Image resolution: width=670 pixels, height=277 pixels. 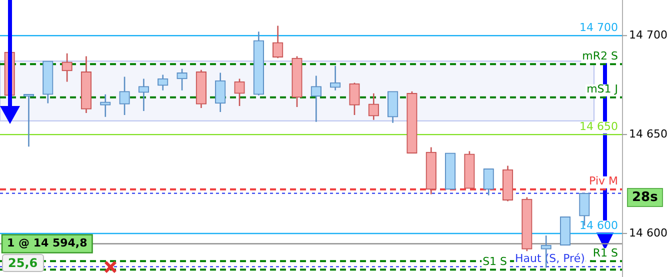 What do you see at coordinates (599, 126) in the screenshot?
I see `y-tick-label: 14 650` at bounding box center [599, 126].